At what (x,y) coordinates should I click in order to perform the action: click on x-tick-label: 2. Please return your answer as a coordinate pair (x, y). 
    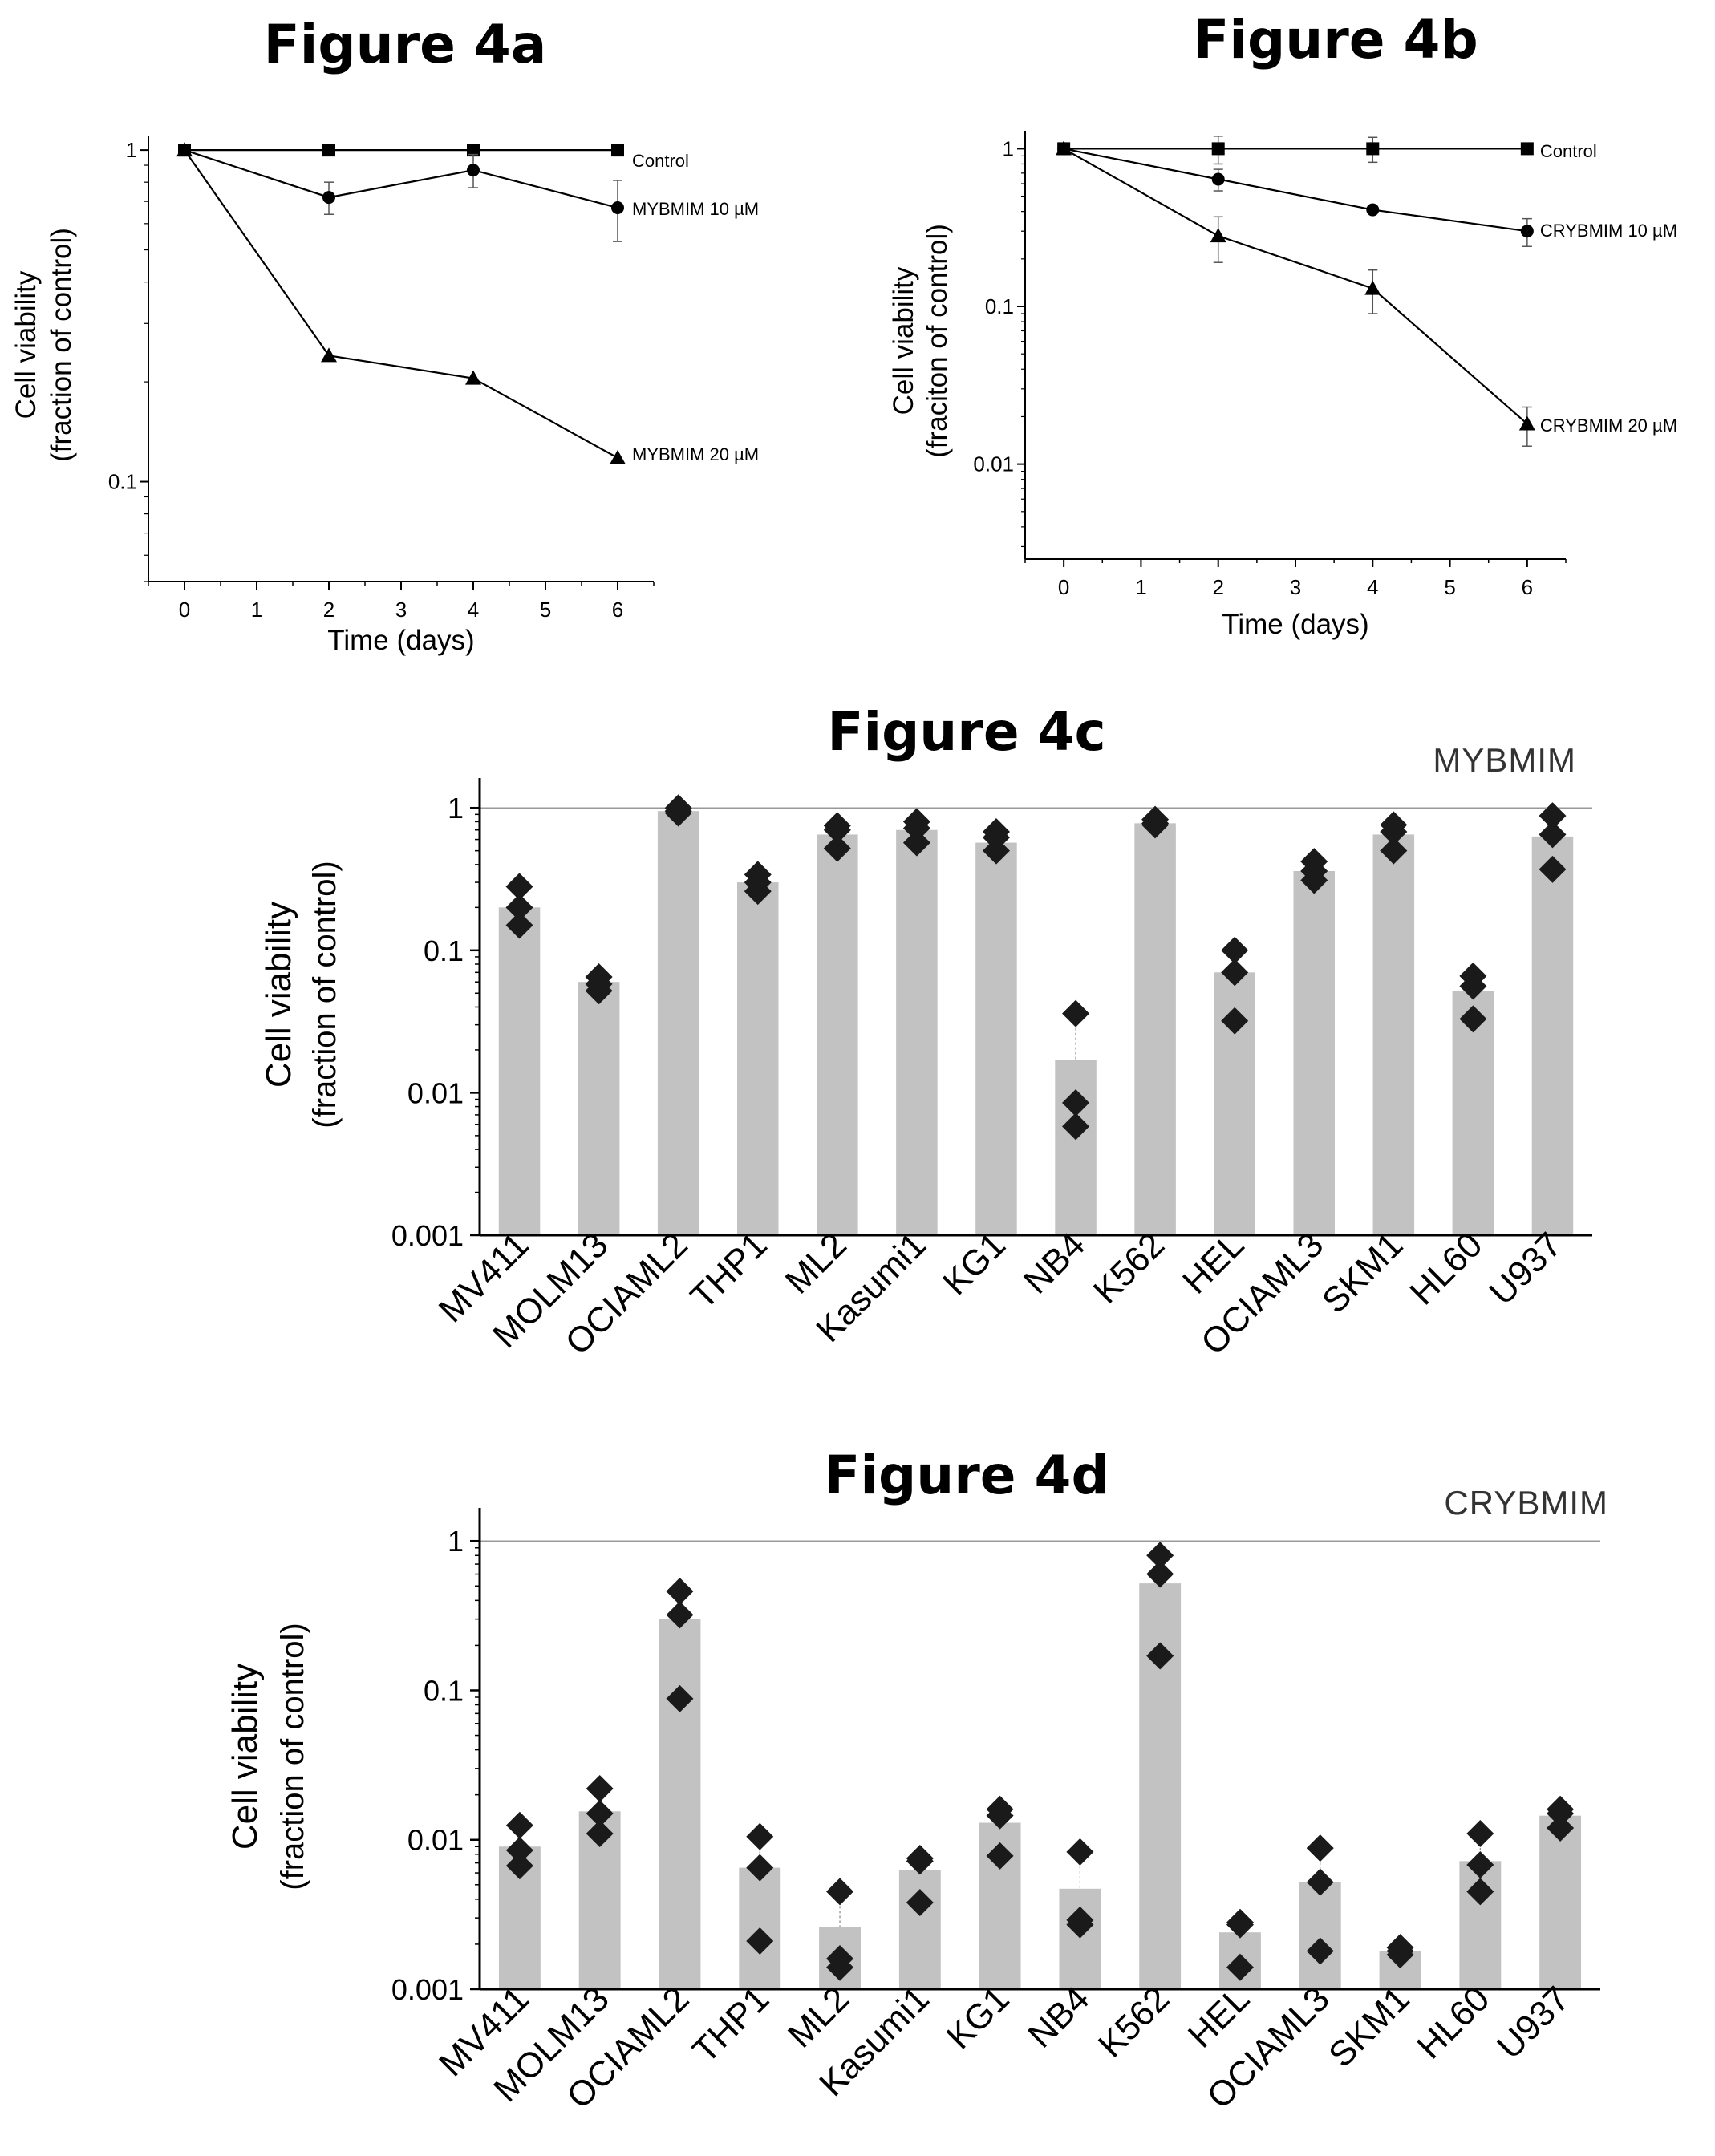
    Looking at the image, I should click on (1217, 587).